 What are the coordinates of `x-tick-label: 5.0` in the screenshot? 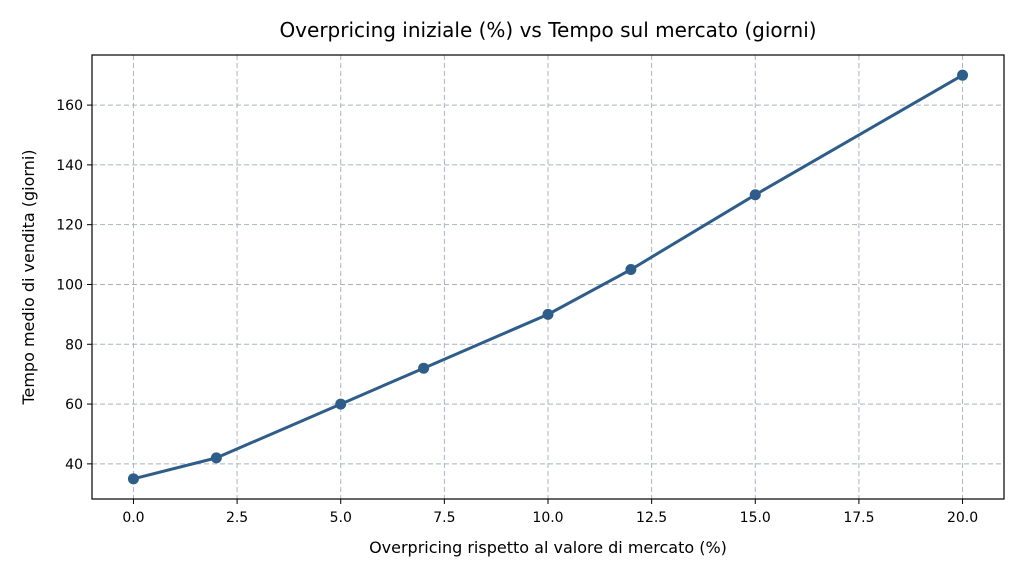 It's located at (341, 518).